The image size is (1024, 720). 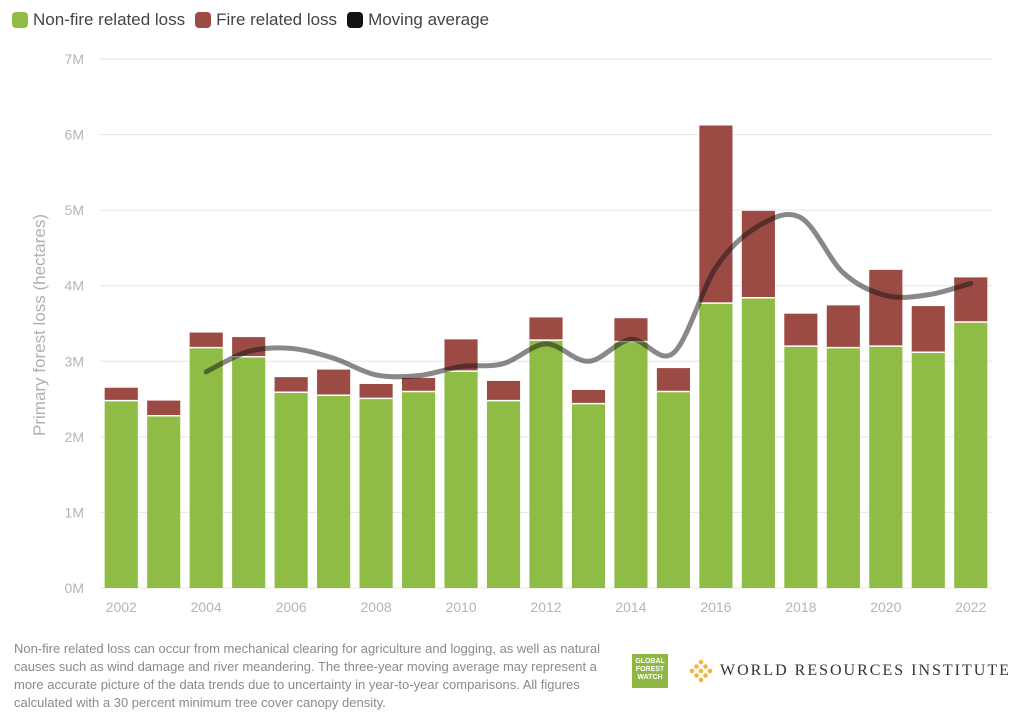 What do you see at coordinates (334, 491) in the screenshot?
I see `bar-non-fire-2007` at bounding box center [334, 491].